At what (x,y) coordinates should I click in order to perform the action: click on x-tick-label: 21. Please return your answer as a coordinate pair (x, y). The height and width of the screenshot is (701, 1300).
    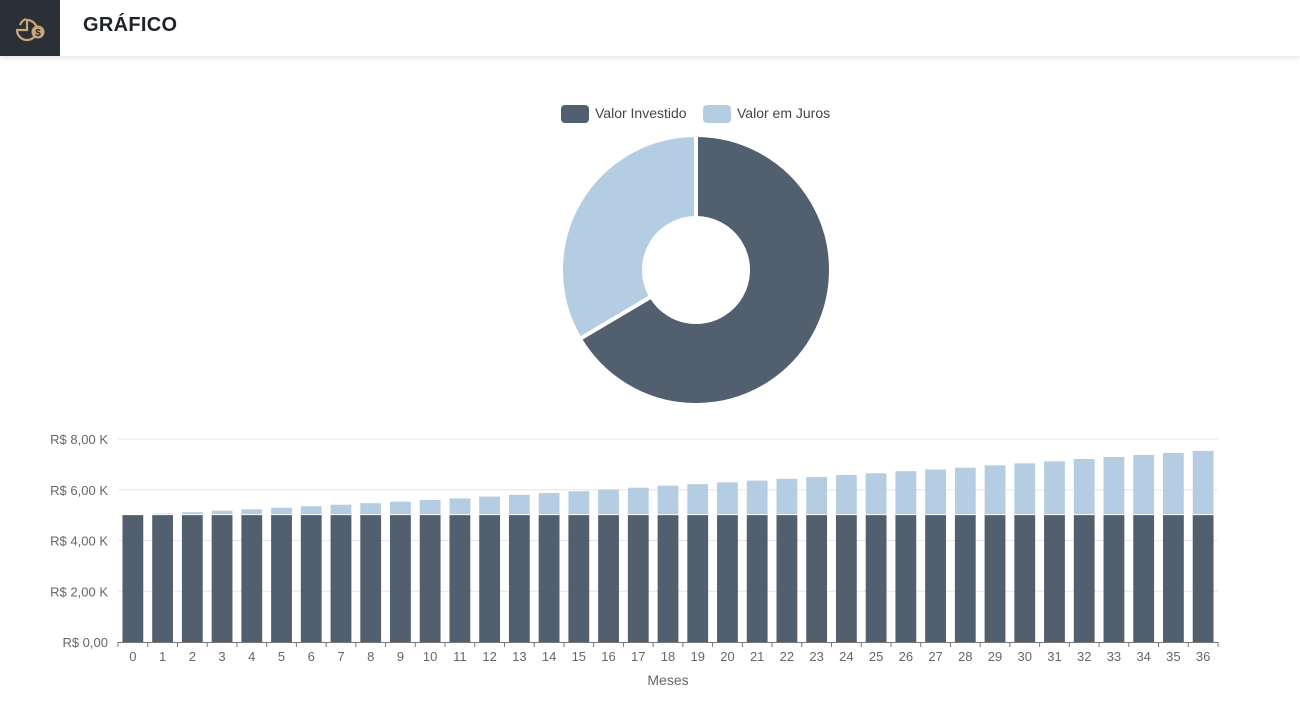
    Looking at the image, I should click on (757, 656).